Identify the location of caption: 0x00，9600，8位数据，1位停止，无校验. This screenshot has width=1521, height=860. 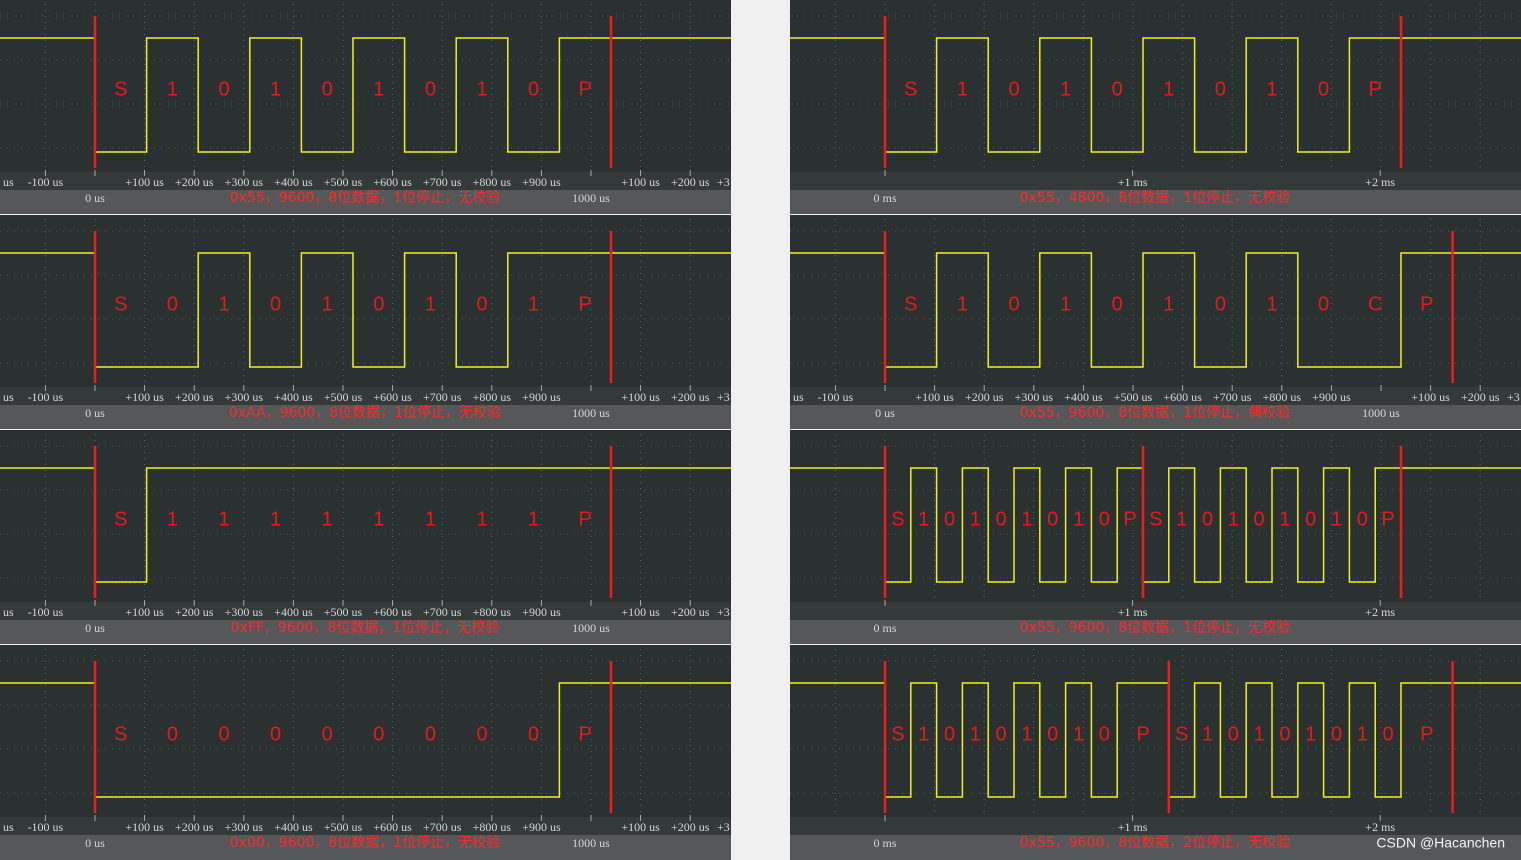
(365, 842).